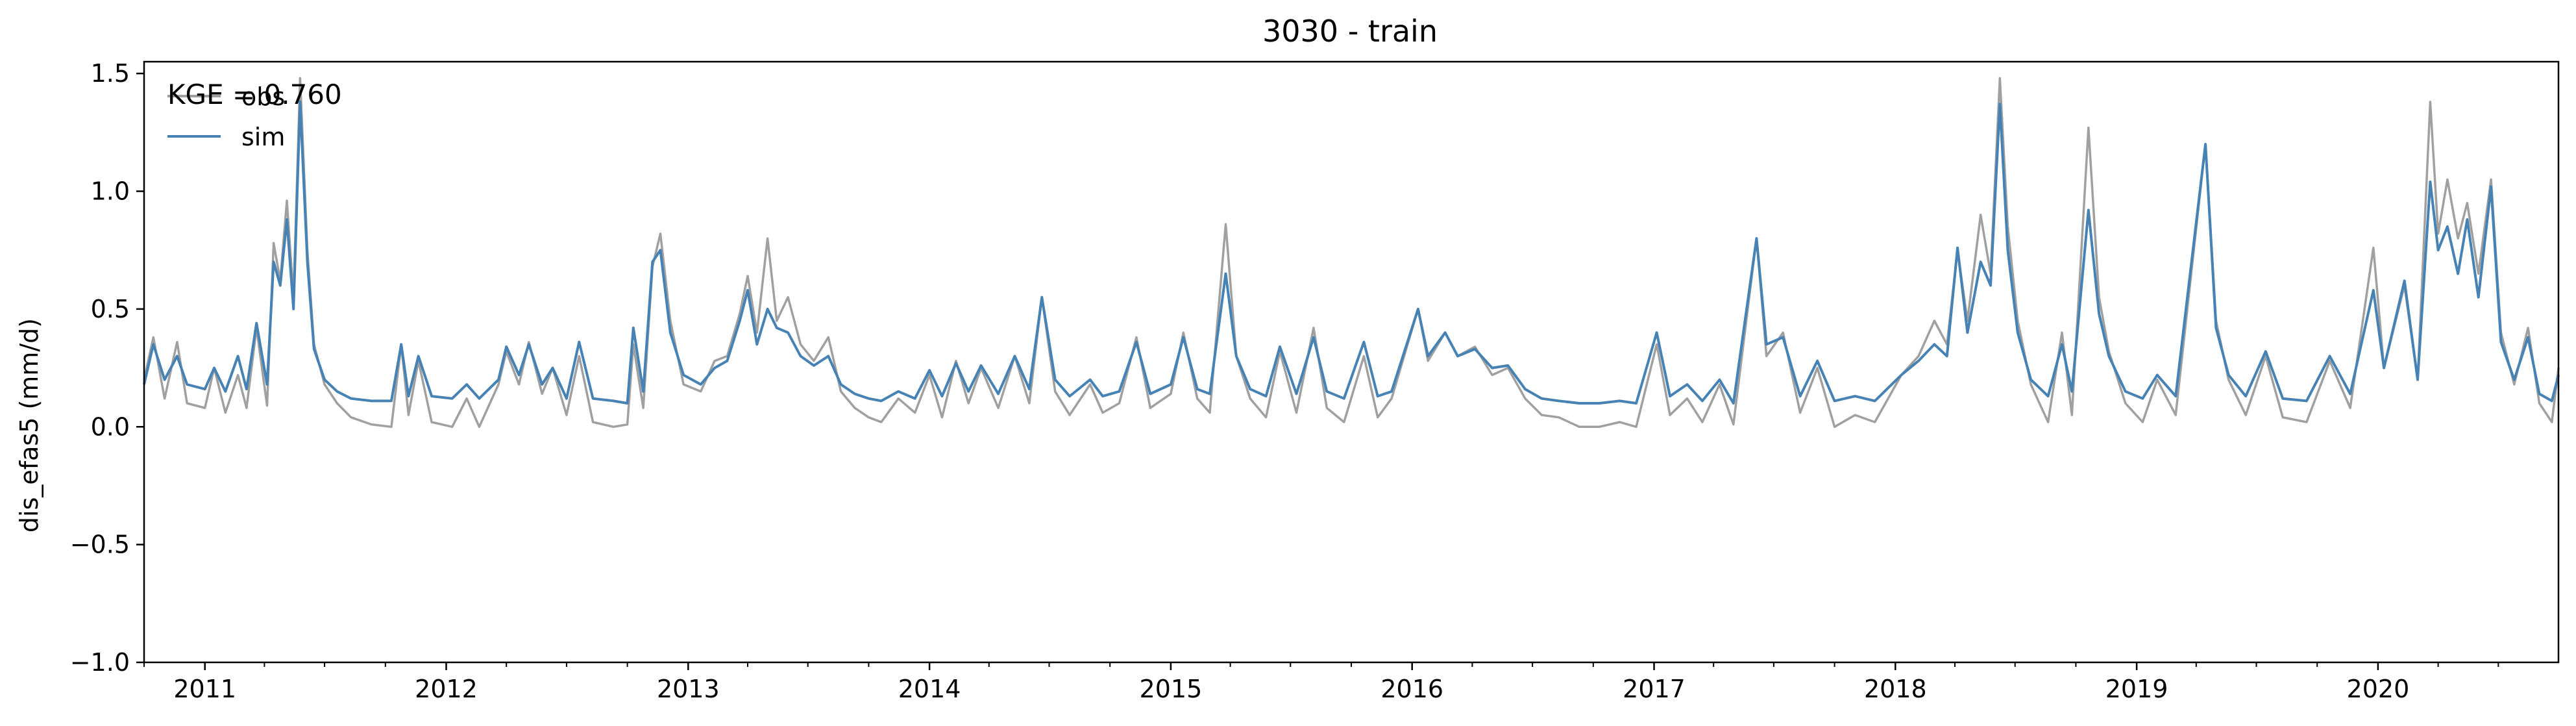  Describe the element at coordinates (446, 689) in the screenshot. I see `x-tick-label: 2012` at that location.